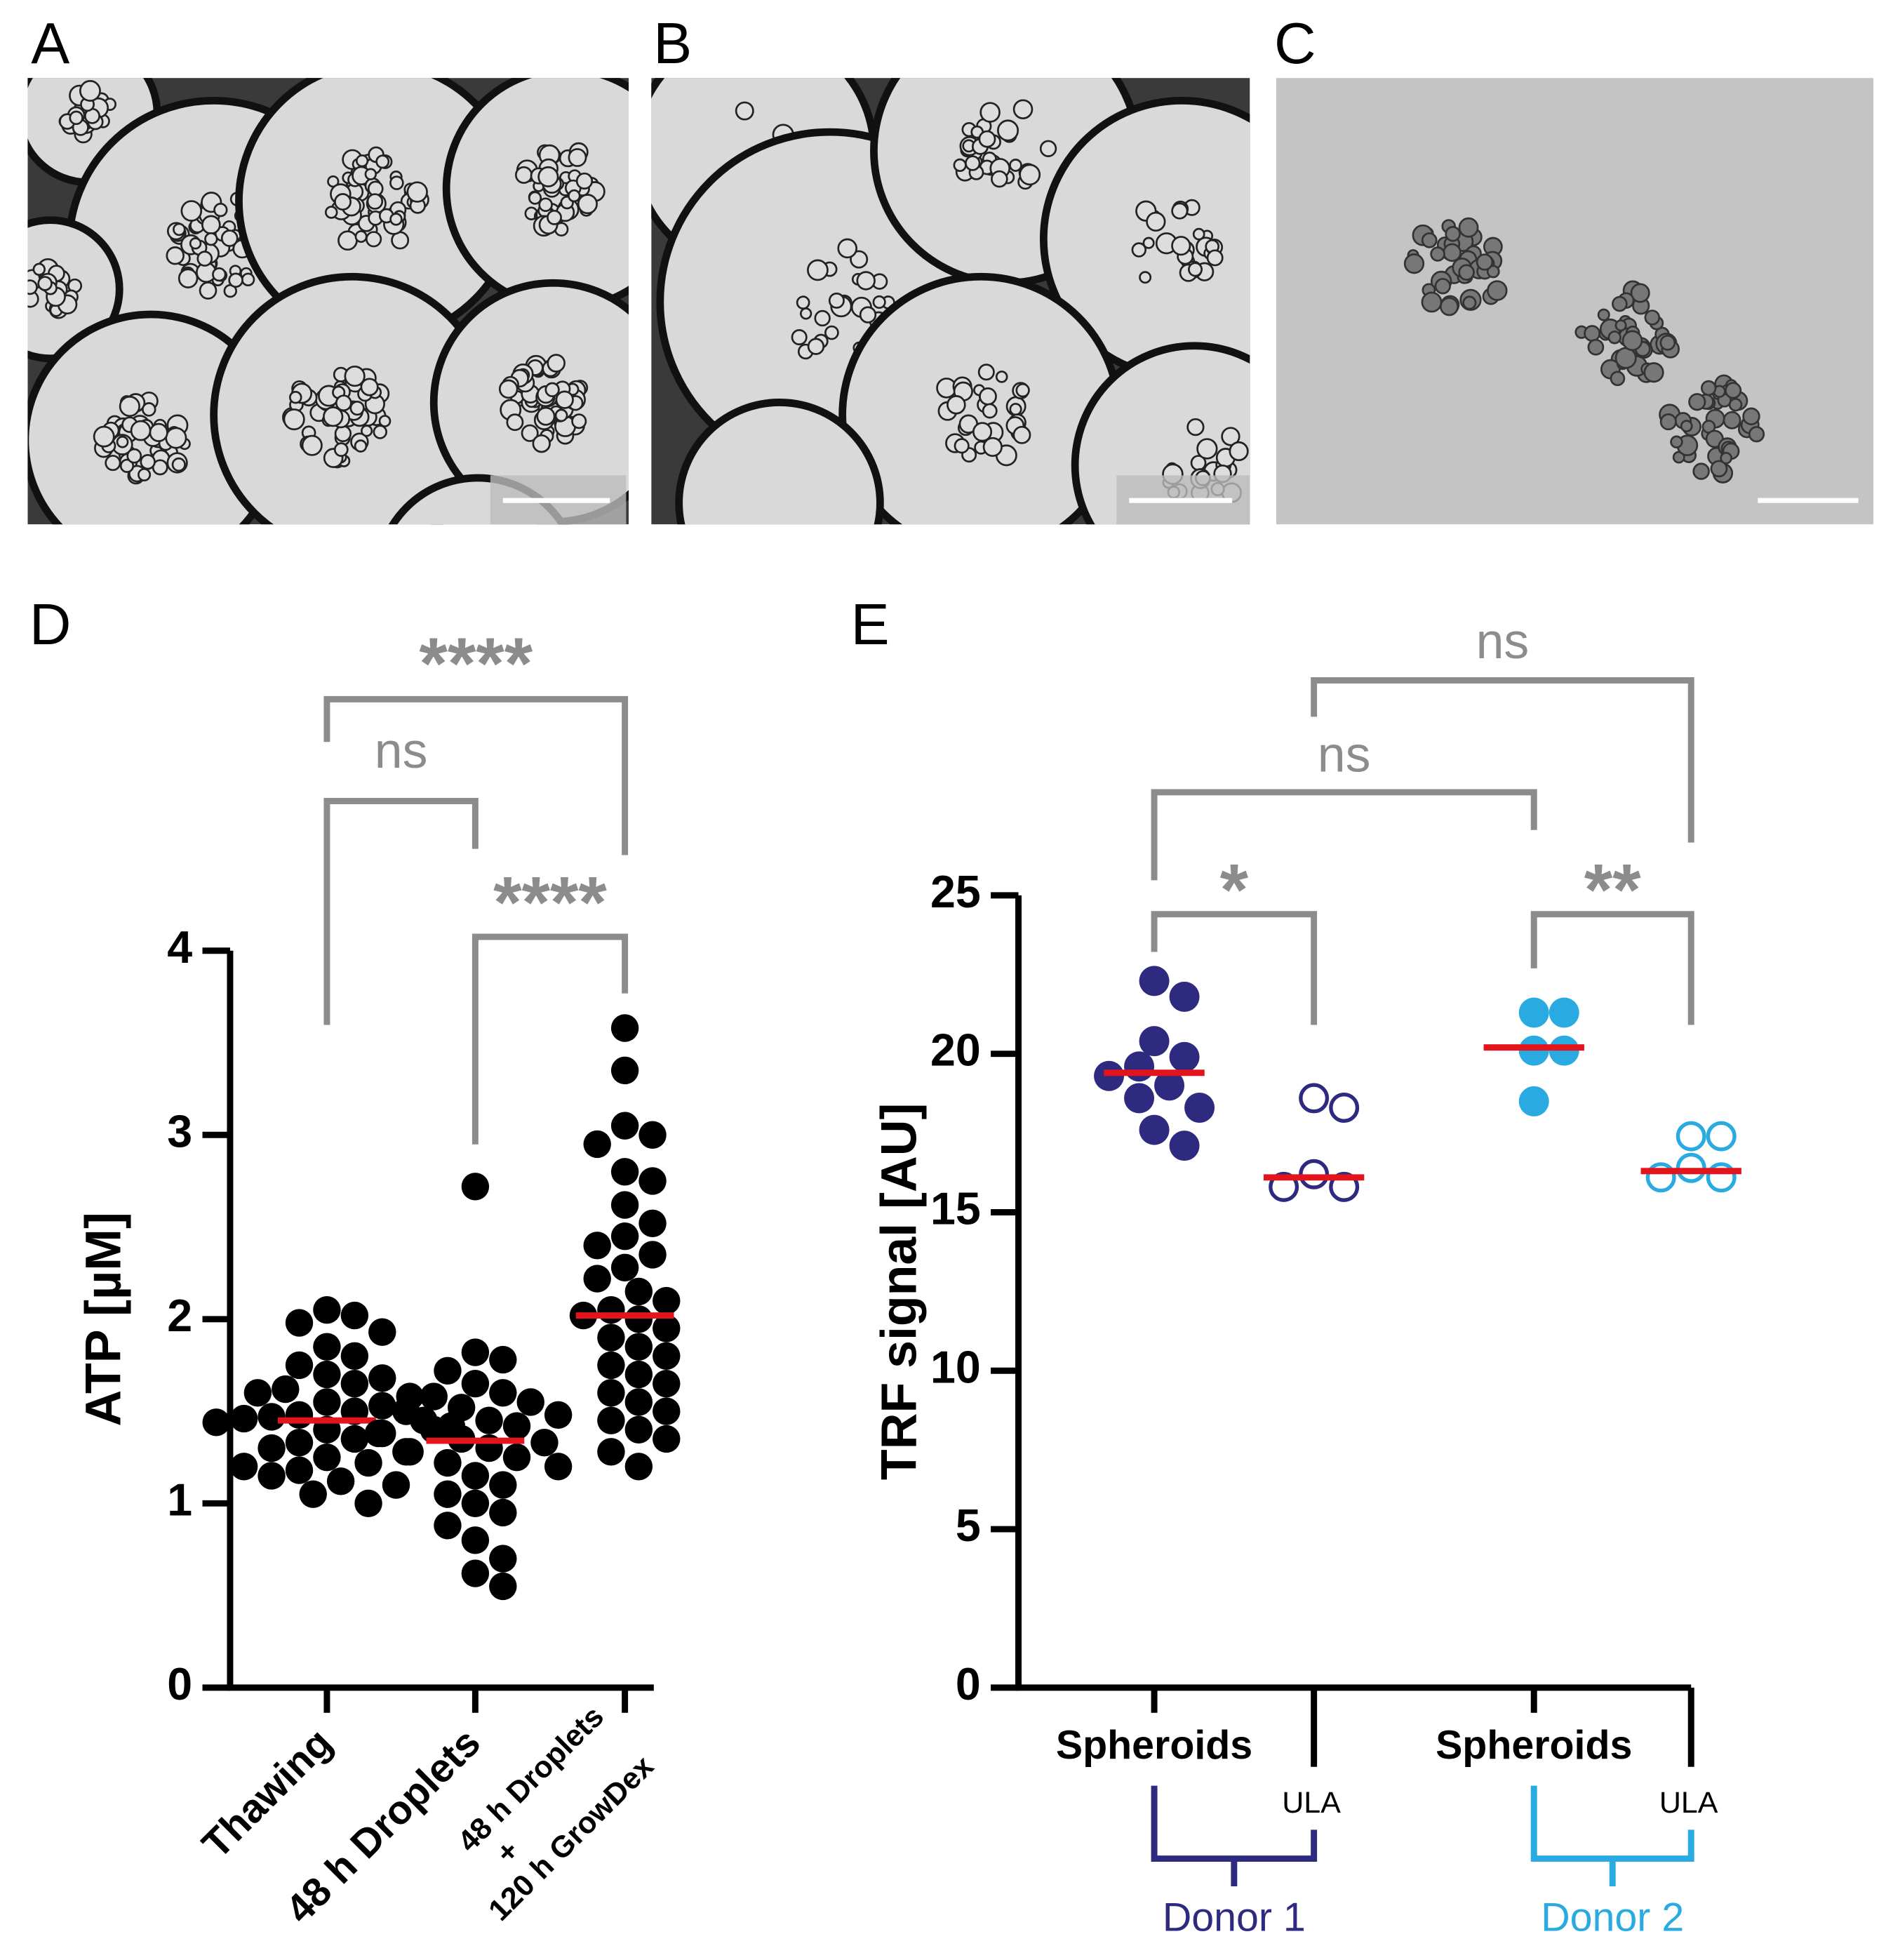 This screenshot has width=1886, height=1960. Describe the element at coordinates (968, 1684) in the screenshot. I see `y-tick-label: 0` at that location.